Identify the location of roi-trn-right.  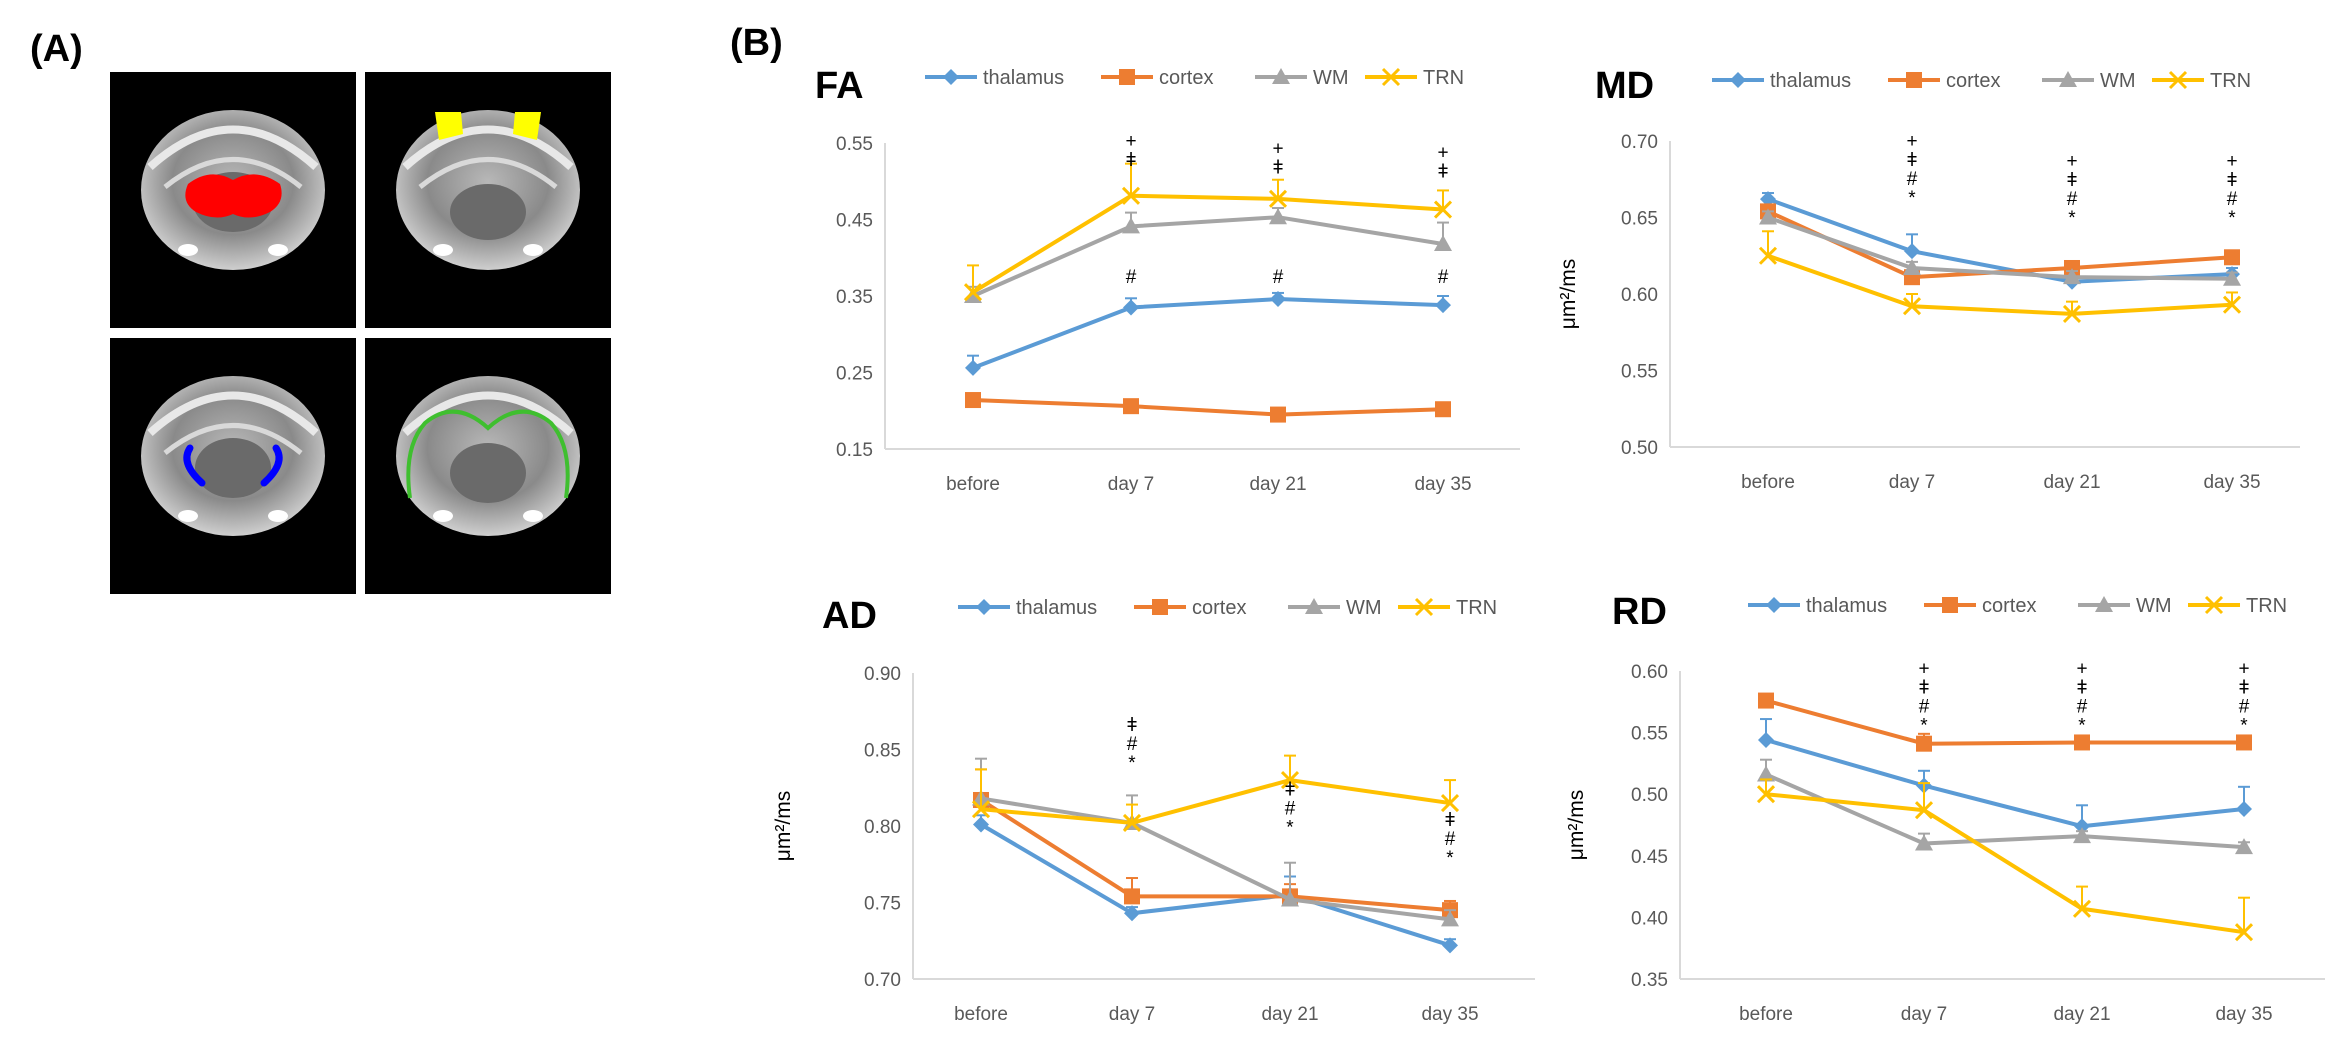
(271, 465).